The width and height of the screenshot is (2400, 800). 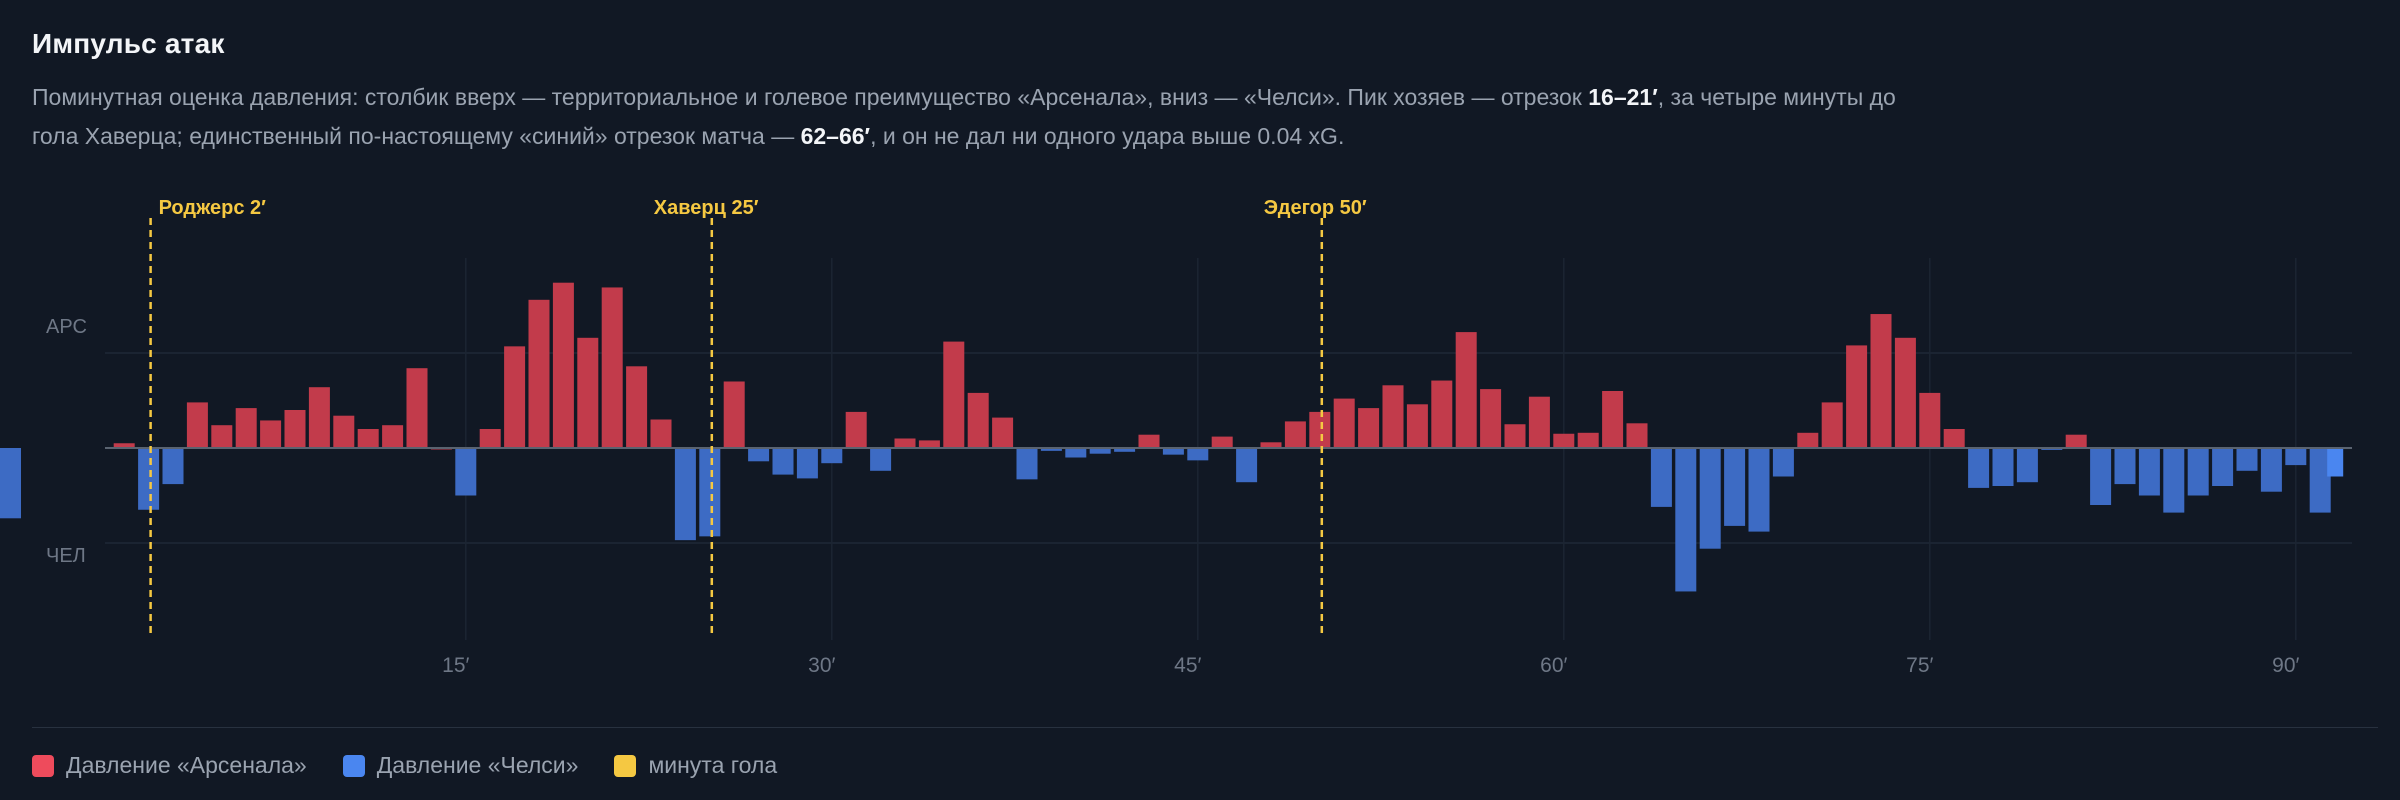 What do you see at coordinates (169, 765) in the screenshot?
I see `legend-item-arsenal: Давление «Арсенала»` at bounding box center [169, 765].